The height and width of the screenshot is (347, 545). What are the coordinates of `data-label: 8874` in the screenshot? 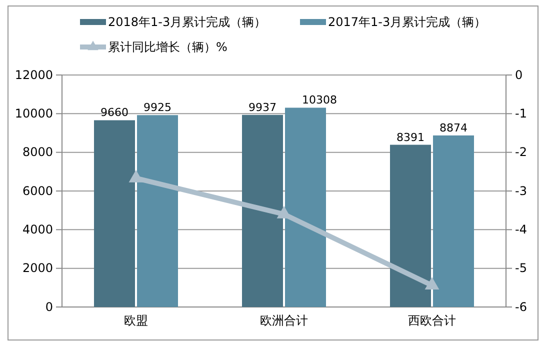 It's located at (454, 127).